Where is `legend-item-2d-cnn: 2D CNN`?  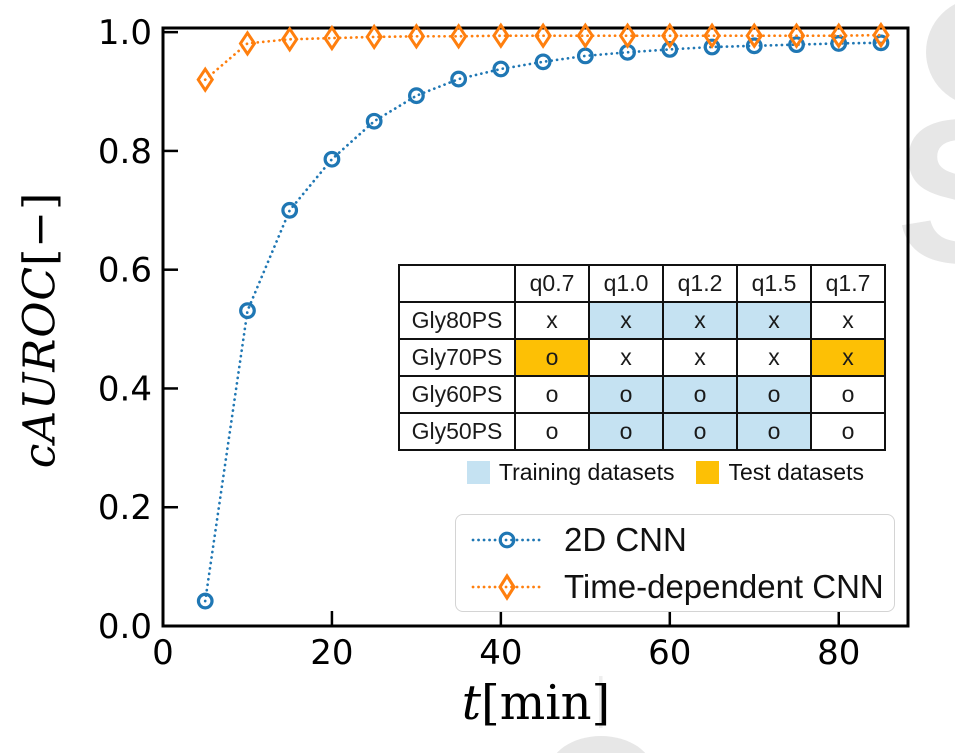 legend-item-2d-cnn: 2D CNN is located at coordinates (680, 540).